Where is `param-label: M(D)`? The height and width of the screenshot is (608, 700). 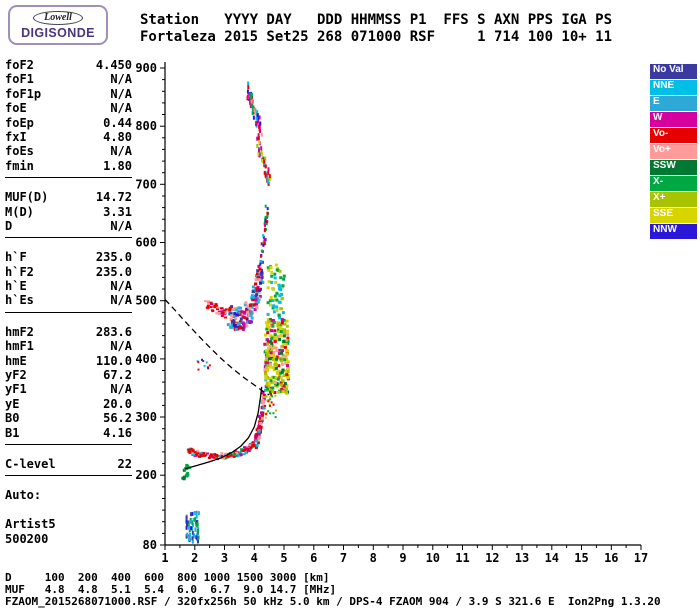 param-label: M(D) is located at coordinates (19, 211).